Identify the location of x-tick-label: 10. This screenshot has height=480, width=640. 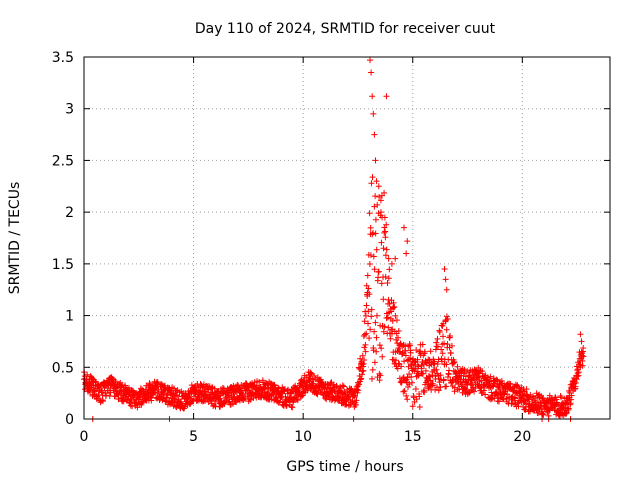
(303, 437).